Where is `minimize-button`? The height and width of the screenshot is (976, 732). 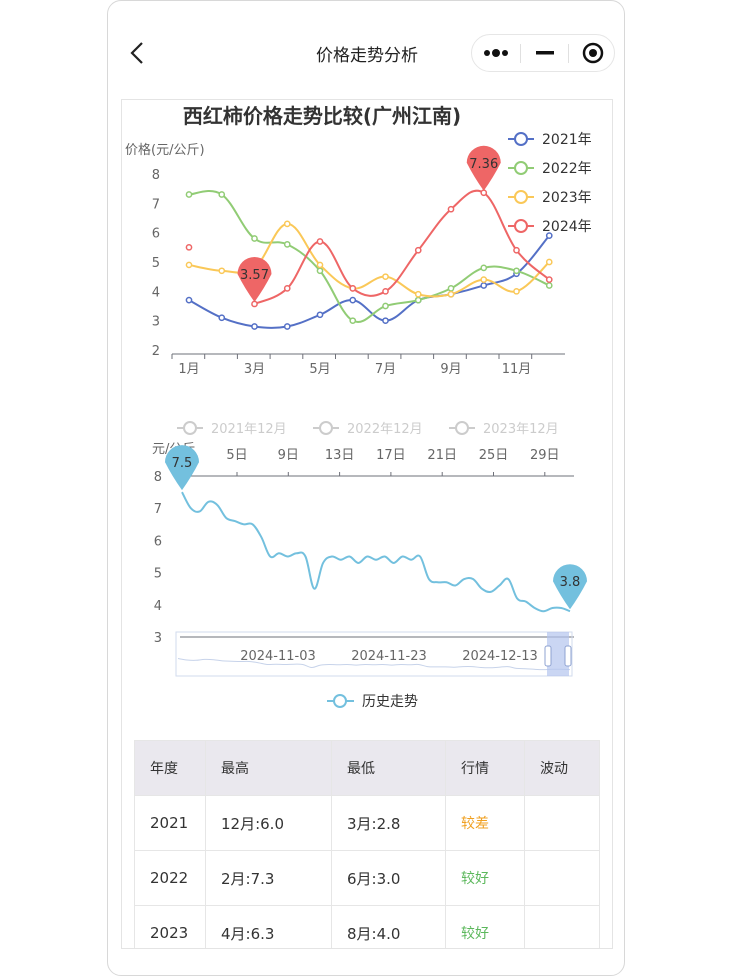 minimize-button is located at coordinates (544, 53).